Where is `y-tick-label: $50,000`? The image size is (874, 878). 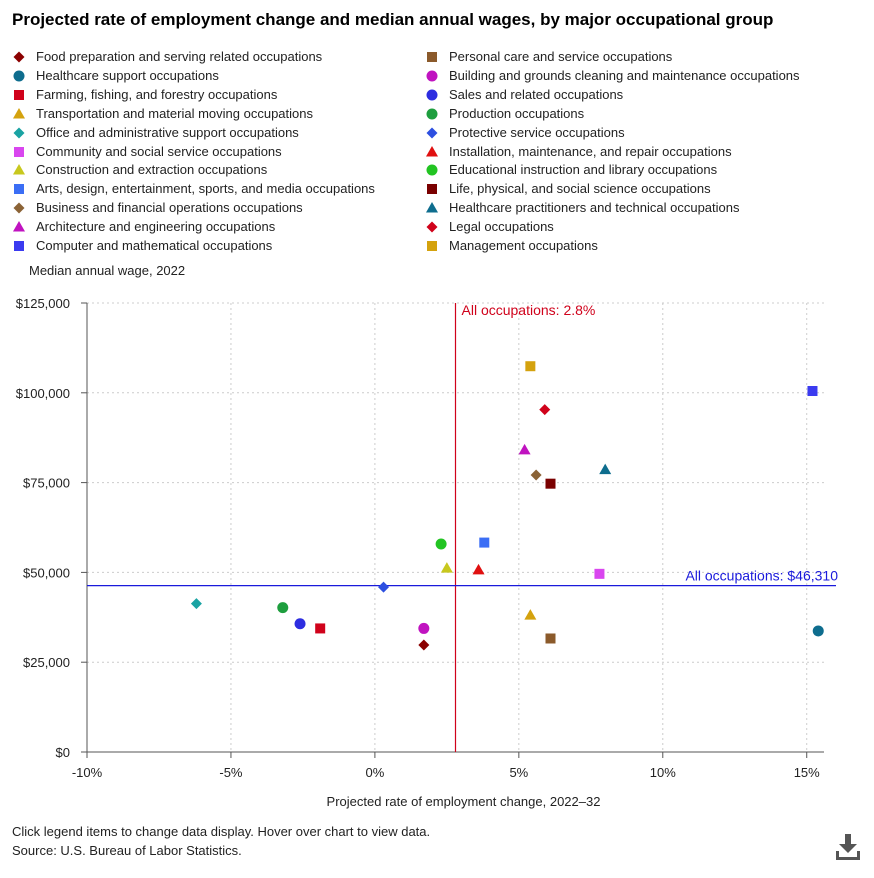
y-tick-label: $50,000 is located at coordinates (46, 572).